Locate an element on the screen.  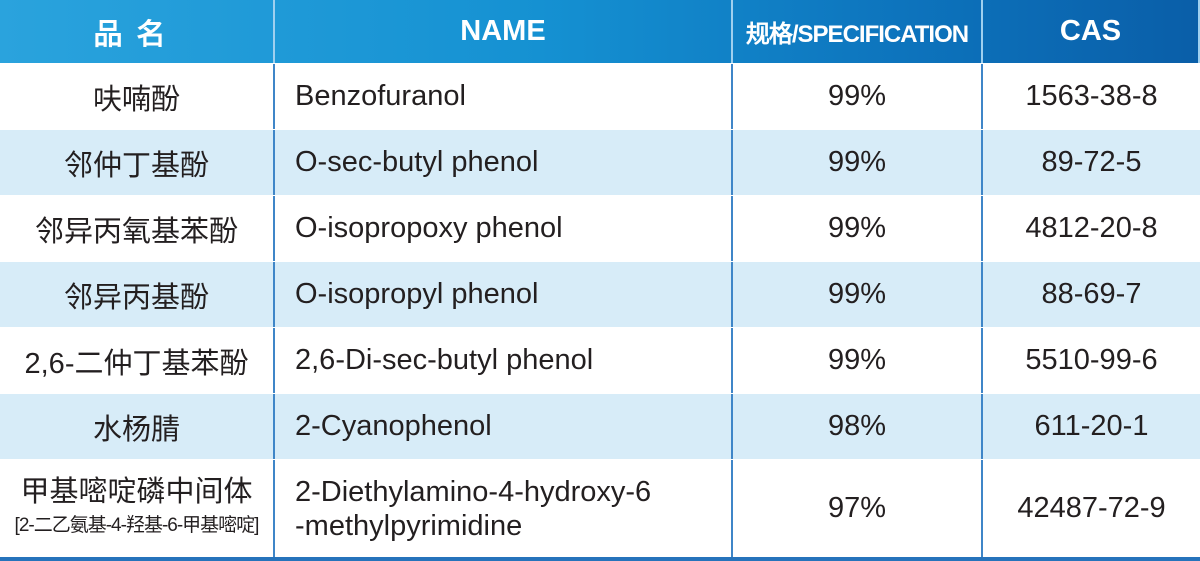
cell-spec: 98% is located at coordinates (858, 426).